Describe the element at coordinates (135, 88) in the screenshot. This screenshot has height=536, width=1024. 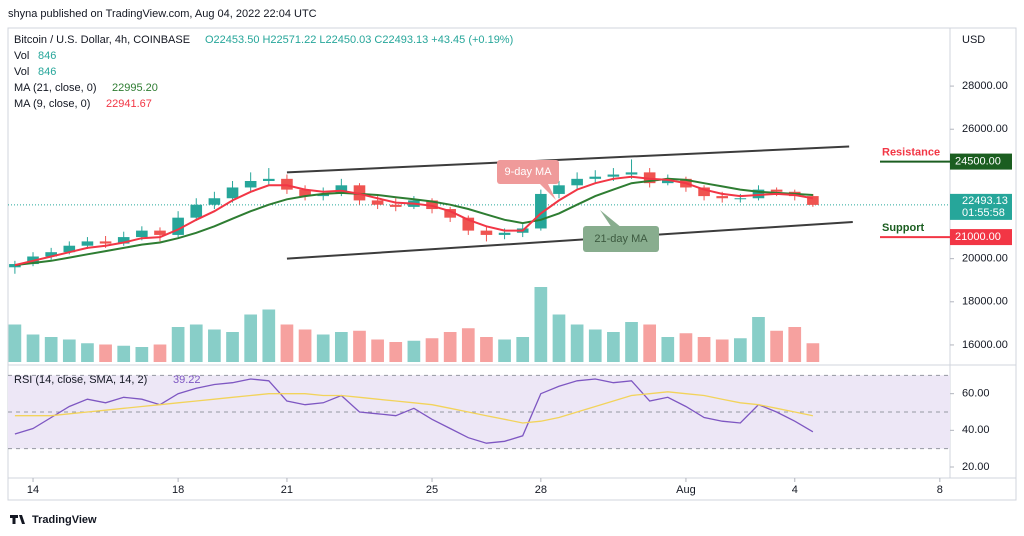
I see `ma-legend-value: 22995.20` at that location.